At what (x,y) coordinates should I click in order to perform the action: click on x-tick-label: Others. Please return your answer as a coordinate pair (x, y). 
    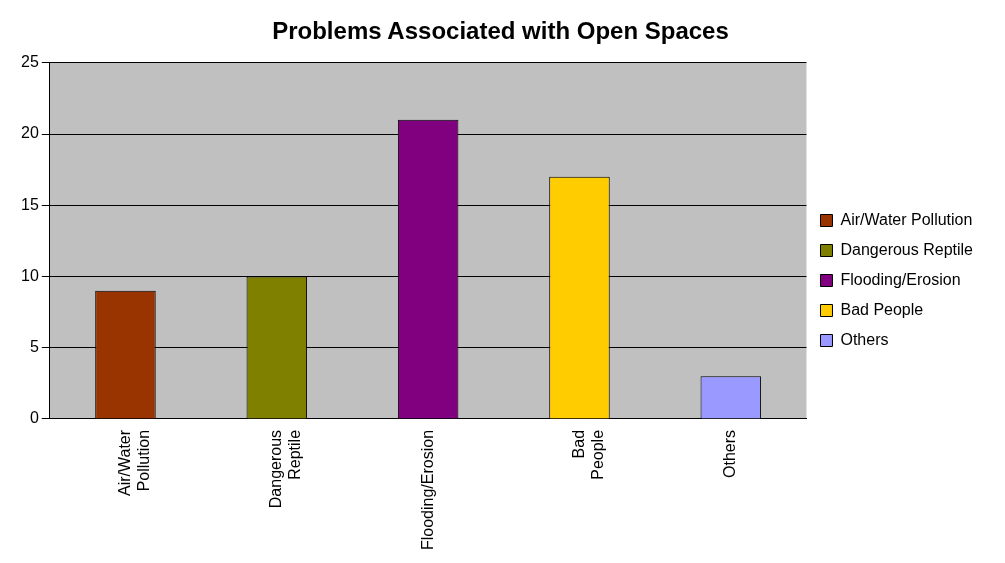
    Looking at the image, I should click on (730, 453).